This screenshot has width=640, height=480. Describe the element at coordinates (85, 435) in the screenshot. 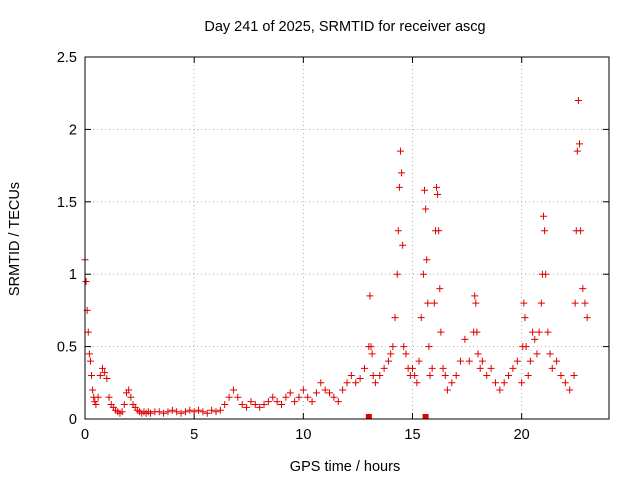

I see `x-tick-label: 0` at that location.